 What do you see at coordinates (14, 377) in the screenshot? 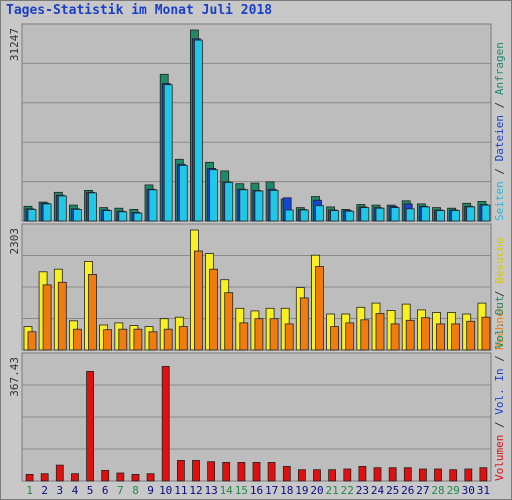
I see `y-max-label-bottom: 367.43` at bounding box center [14, 377].